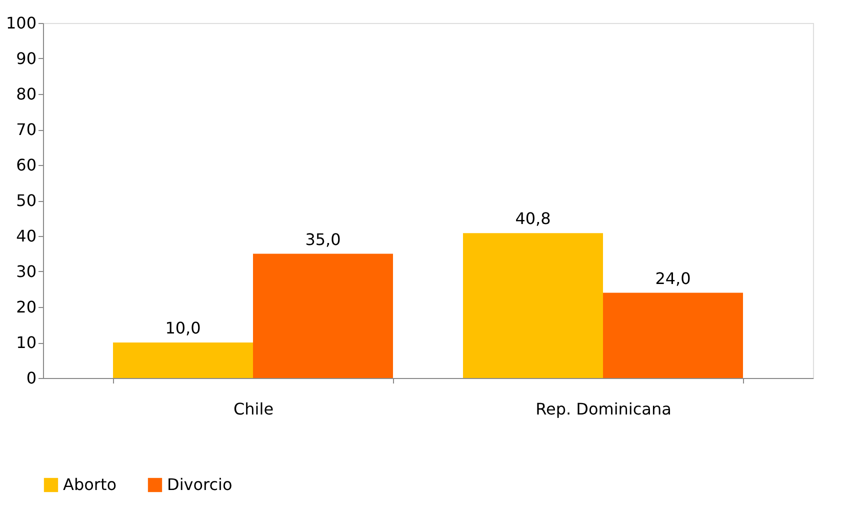 Image resolution: width=852 pixels, height=530 pixels. What do you see at coordinates (26, 165) in the screenshot?
I see `y-tick-label: 60` at bounding box center [26, 165].